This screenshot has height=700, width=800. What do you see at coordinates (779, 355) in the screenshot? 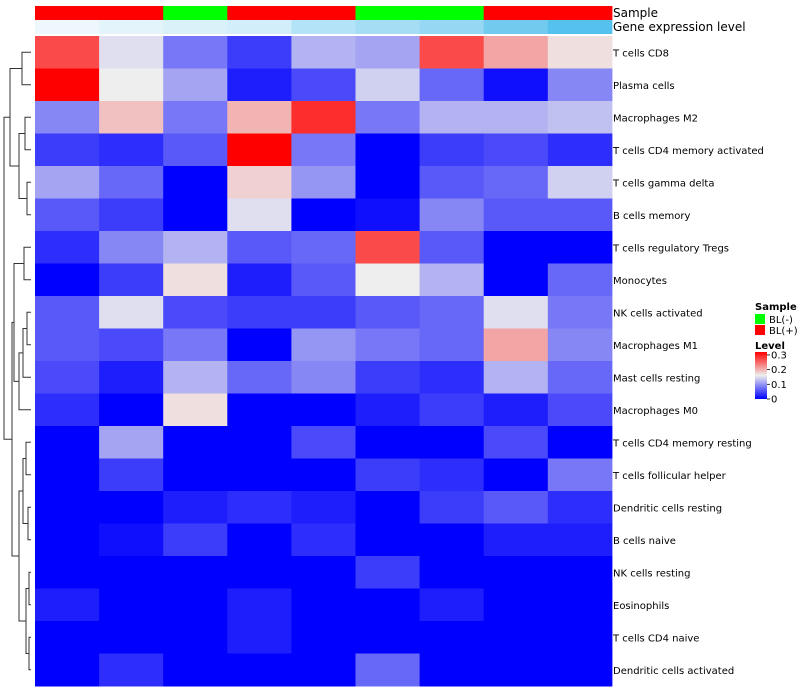
I see `legend-tick-label: 0.3` at bounding box center [779, 355].